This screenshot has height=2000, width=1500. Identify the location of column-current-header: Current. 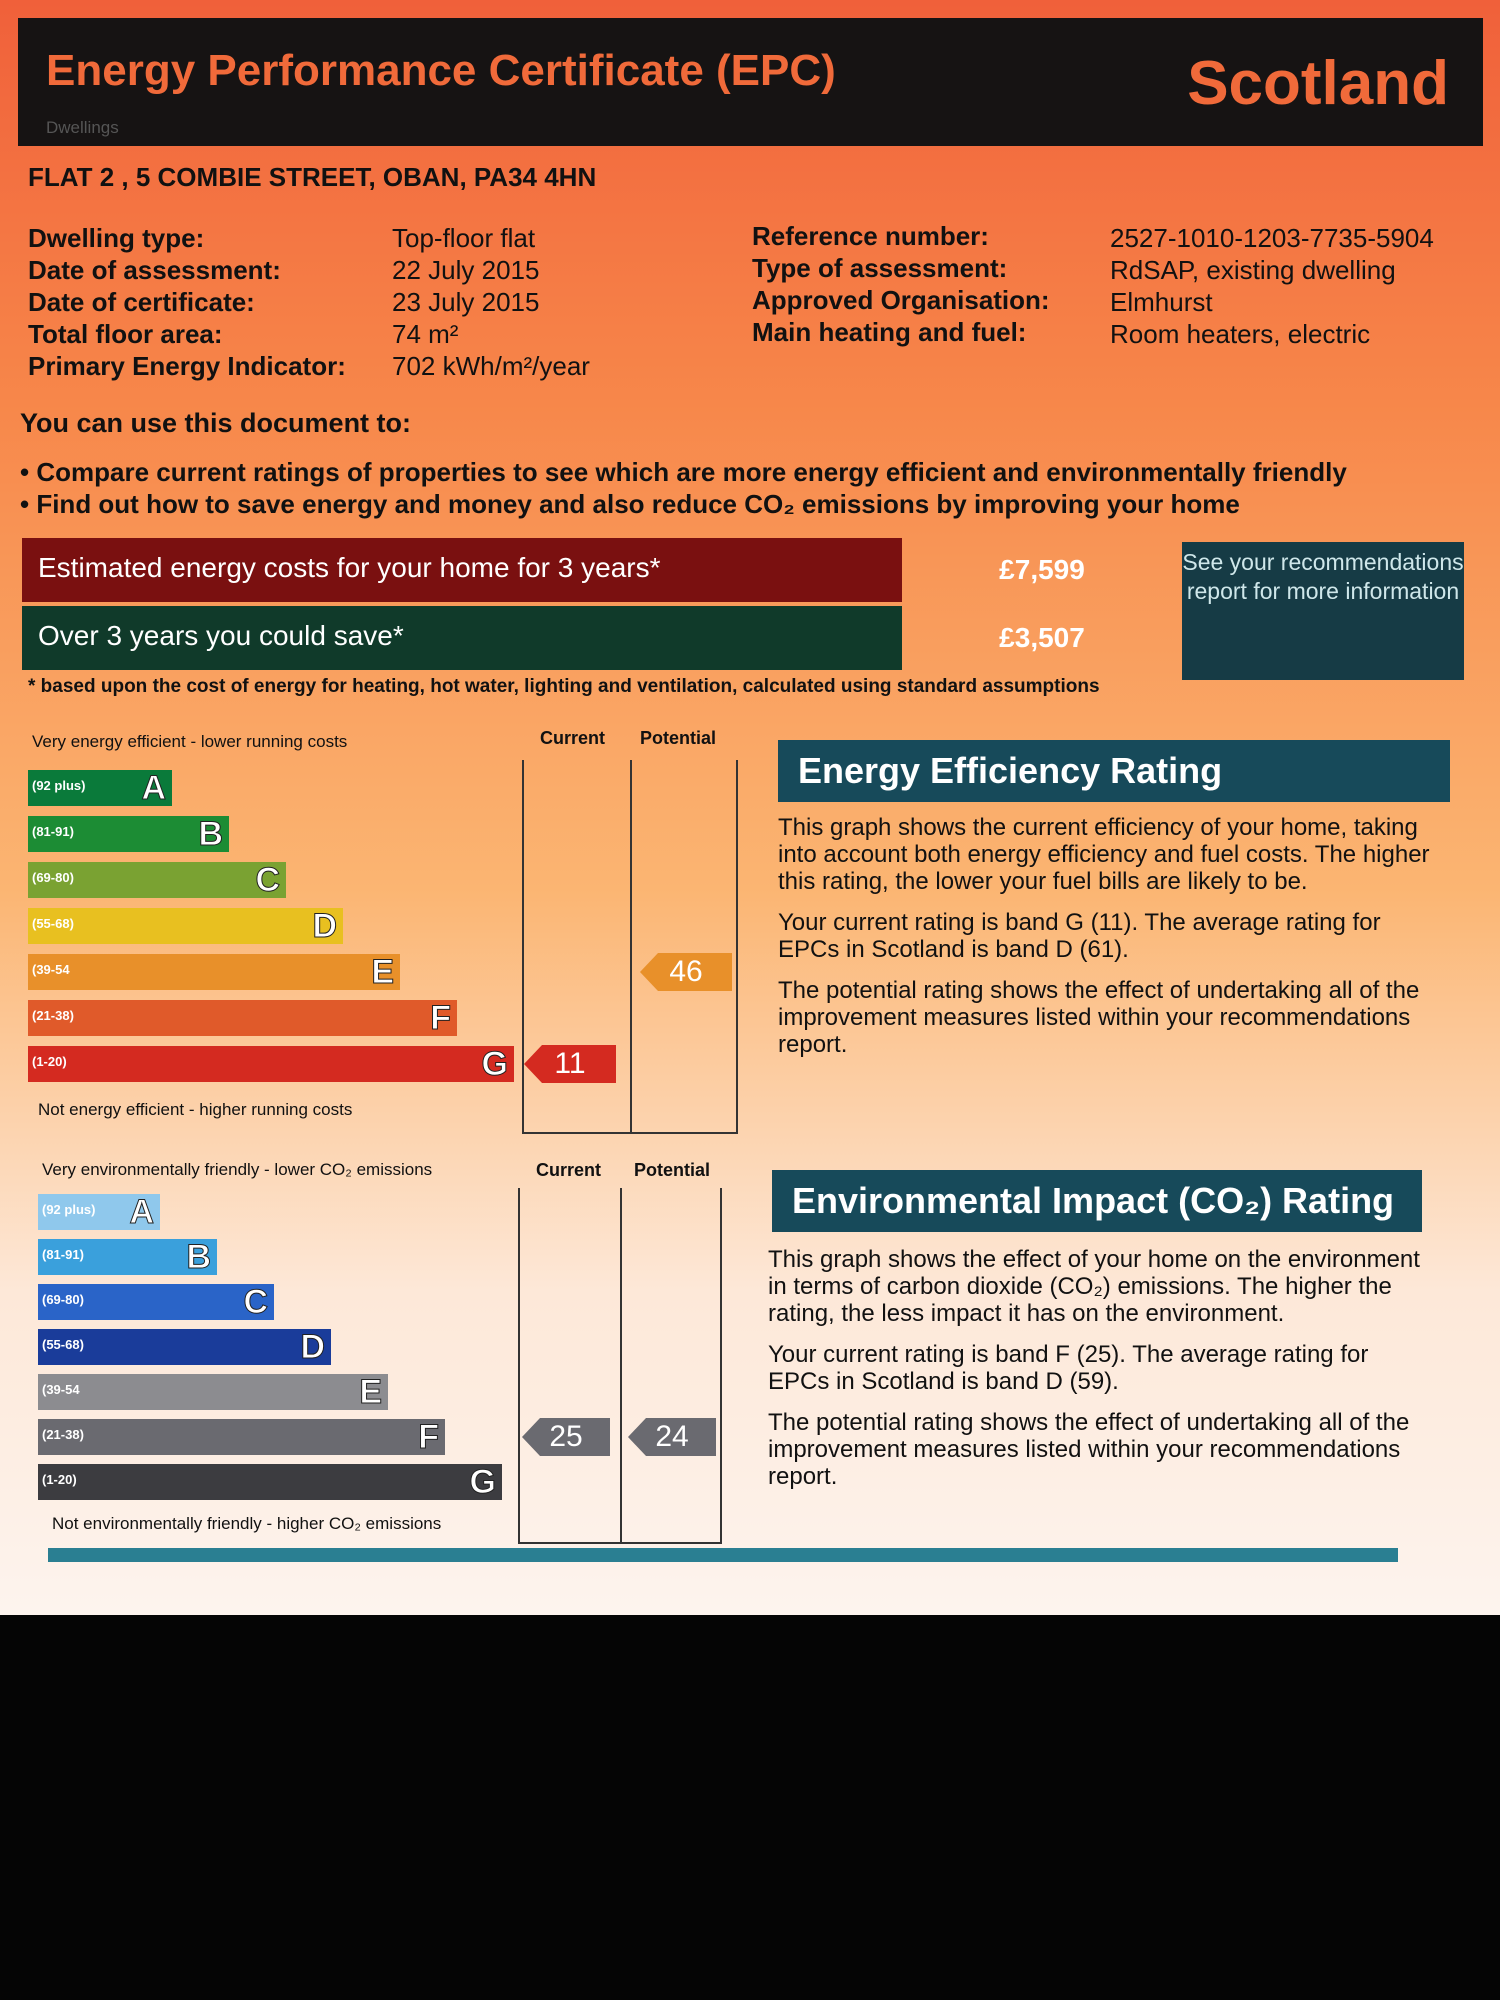
(573, 738).